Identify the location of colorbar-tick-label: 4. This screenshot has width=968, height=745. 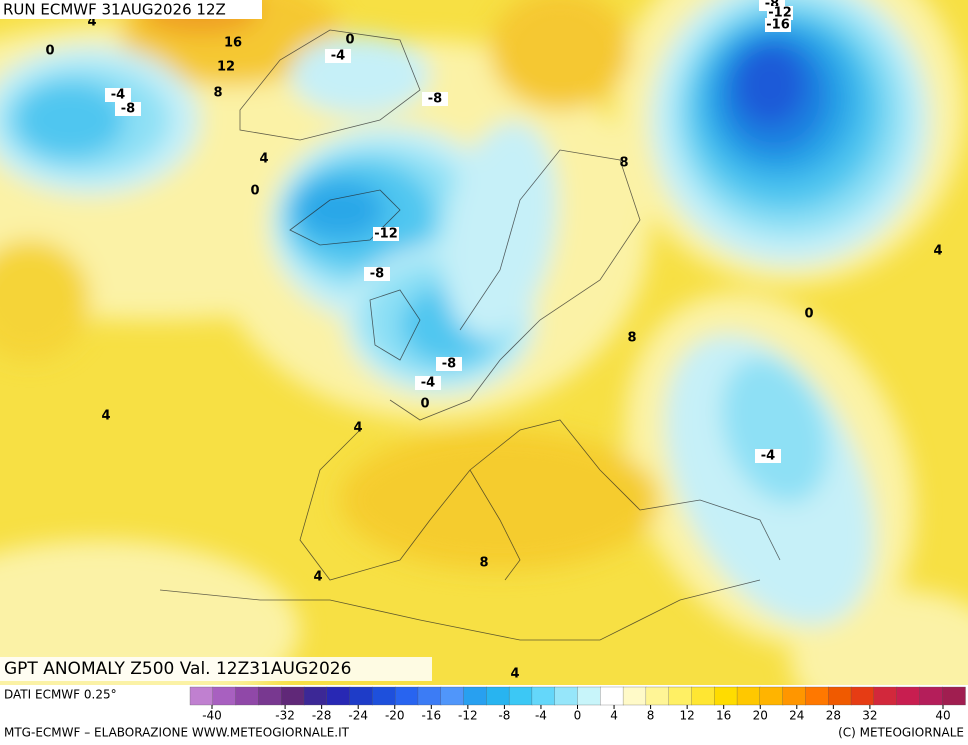
(614, 716).